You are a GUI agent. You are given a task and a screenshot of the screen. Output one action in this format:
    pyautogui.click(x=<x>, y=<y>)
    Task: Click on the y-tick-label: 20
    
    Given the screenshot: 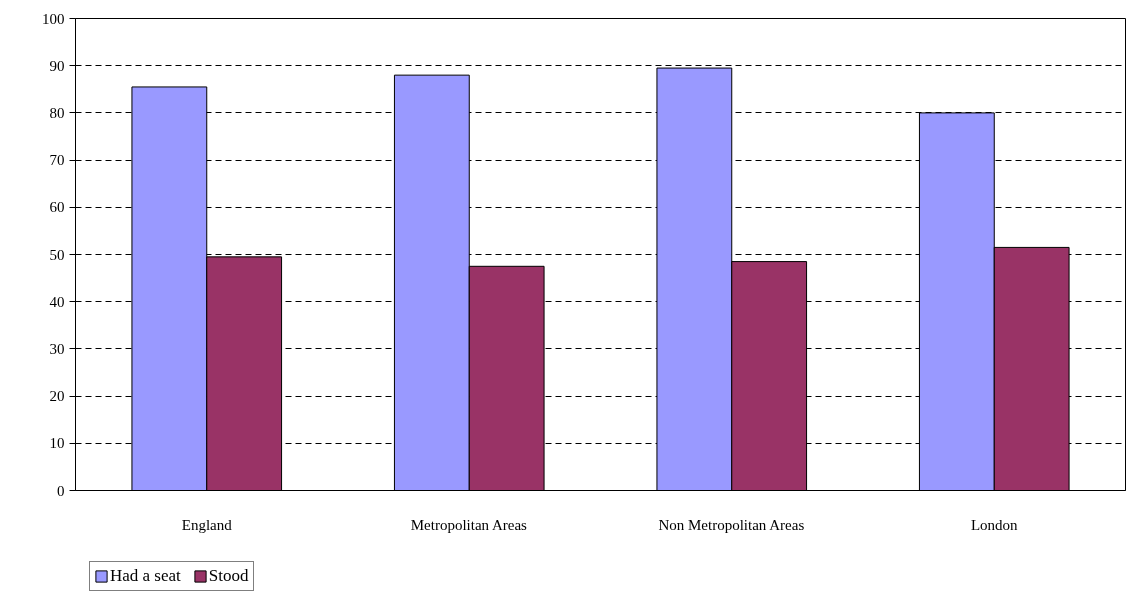 What is the action you would take?
    pyautogui.click(x=57, y=396)
    